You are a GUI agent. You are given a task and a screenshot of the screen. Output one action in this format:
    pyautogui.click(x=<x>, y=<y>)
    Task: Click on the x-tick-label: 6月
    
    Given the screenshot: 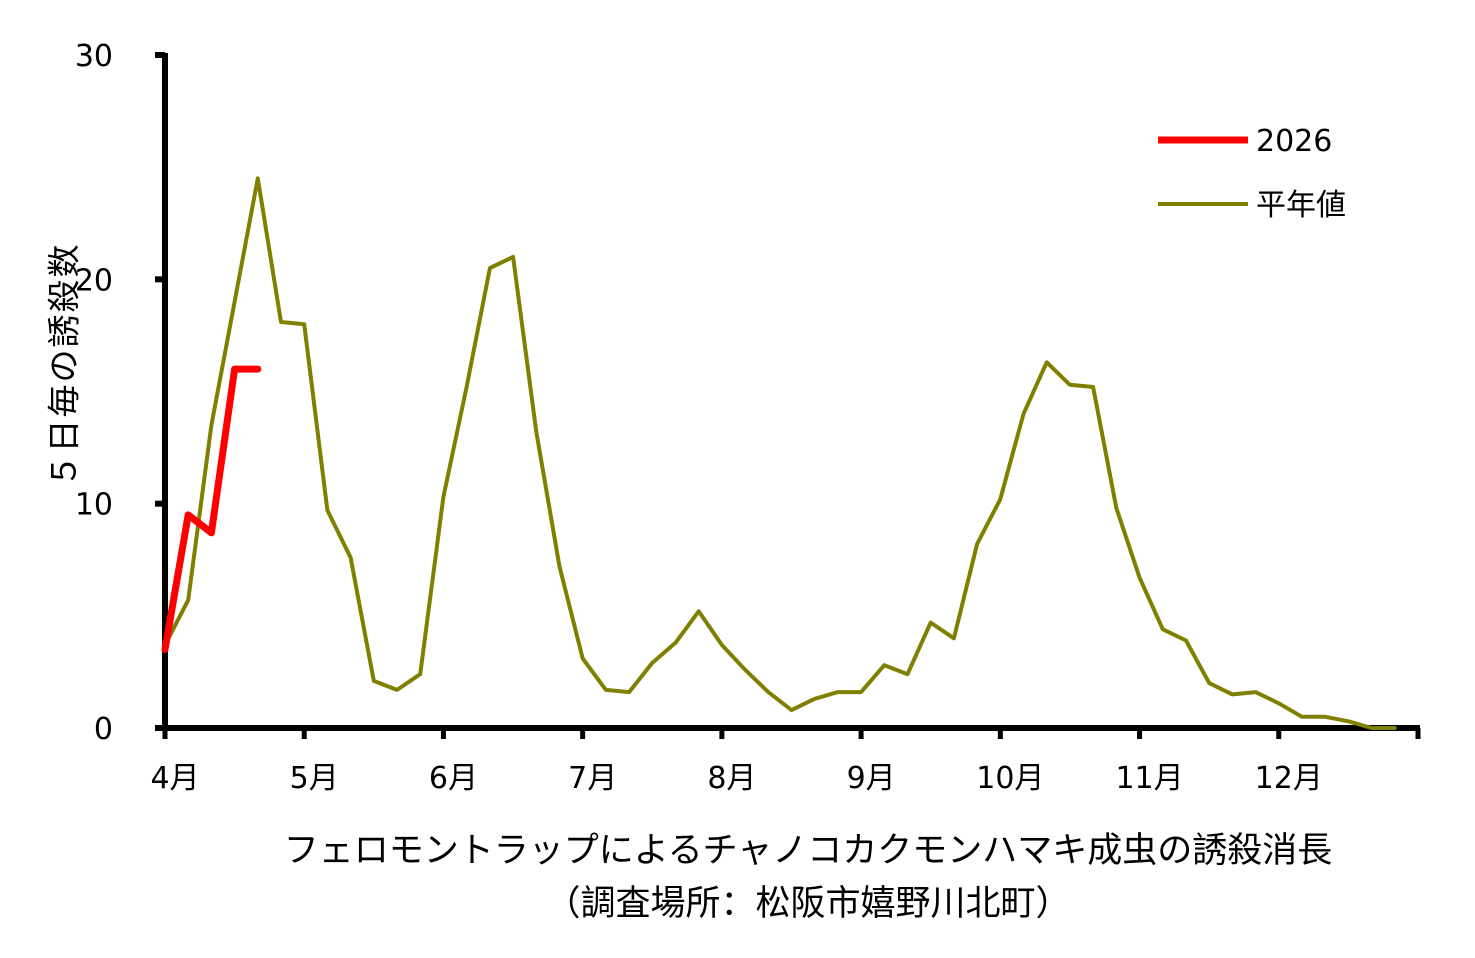 What is the action you would take?
    pyautogui.click(x=453, y=778)
    